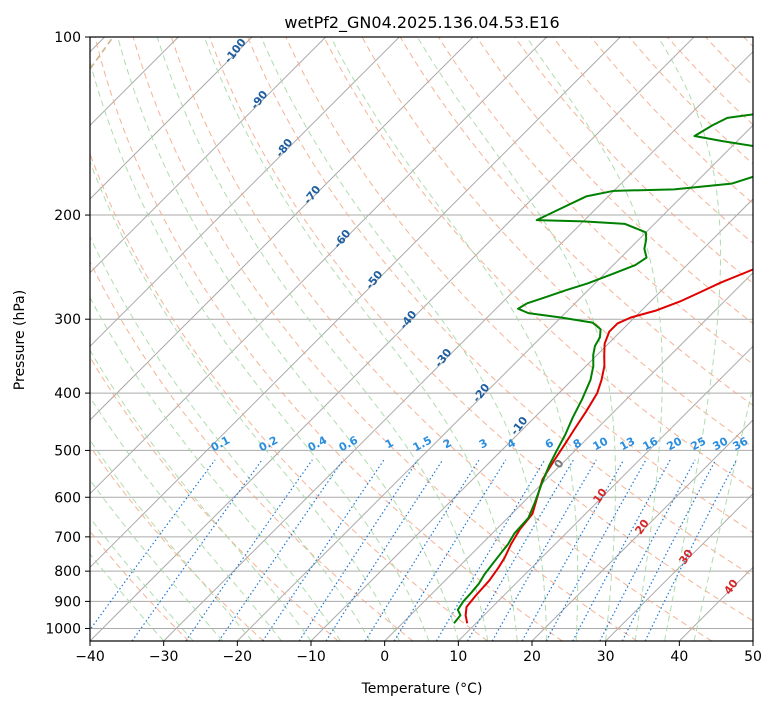 This screenshot has height=708, width=775. Describe the element at coordinates (642, 527) in the screenshot. I see `moist-adiabat-label: 20` at that location.